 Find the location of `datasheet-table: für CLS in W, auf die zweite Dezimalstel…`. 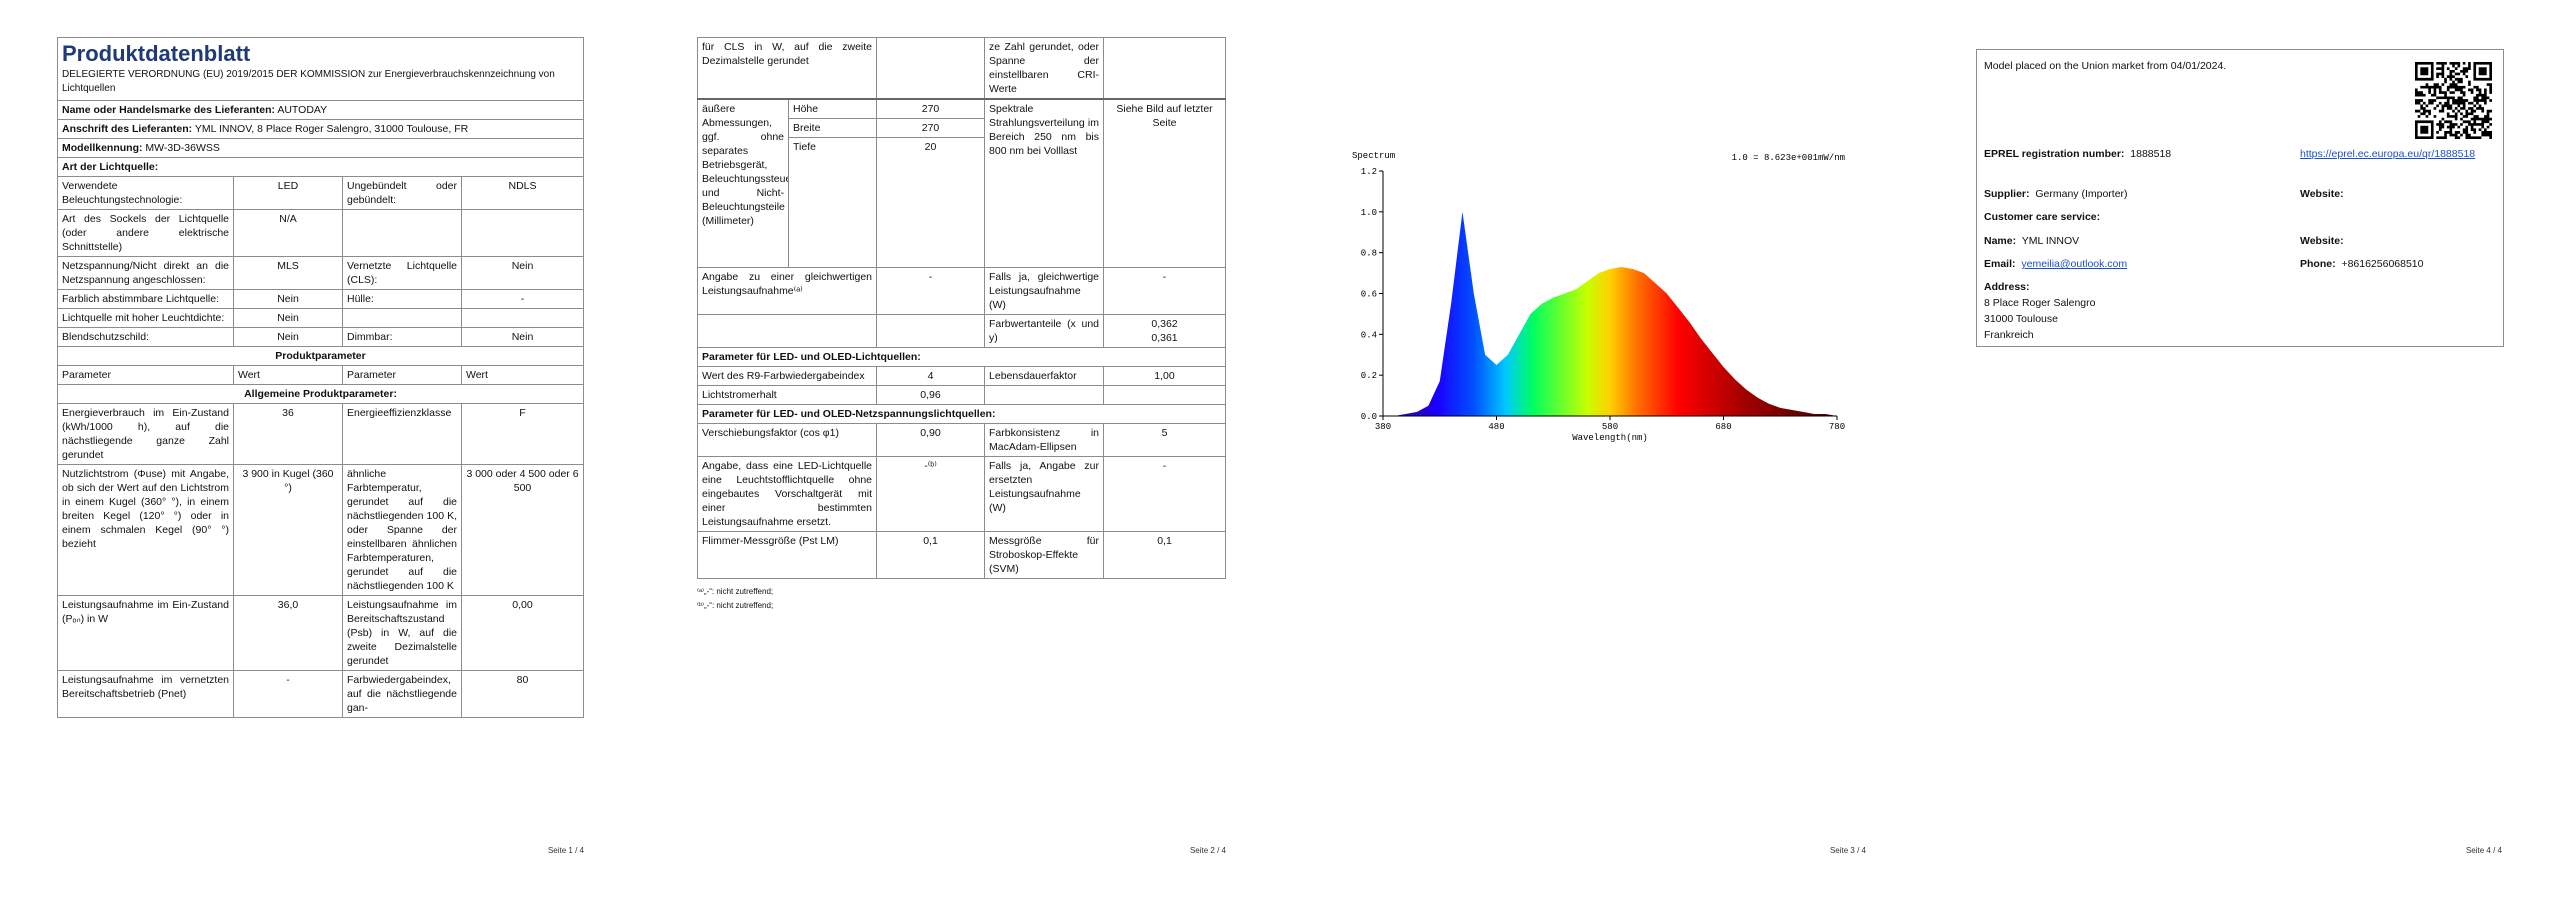

datasheet-table: für CLS in W, auf die zweite Dezimalstel… is located at coordinates (962, 308).